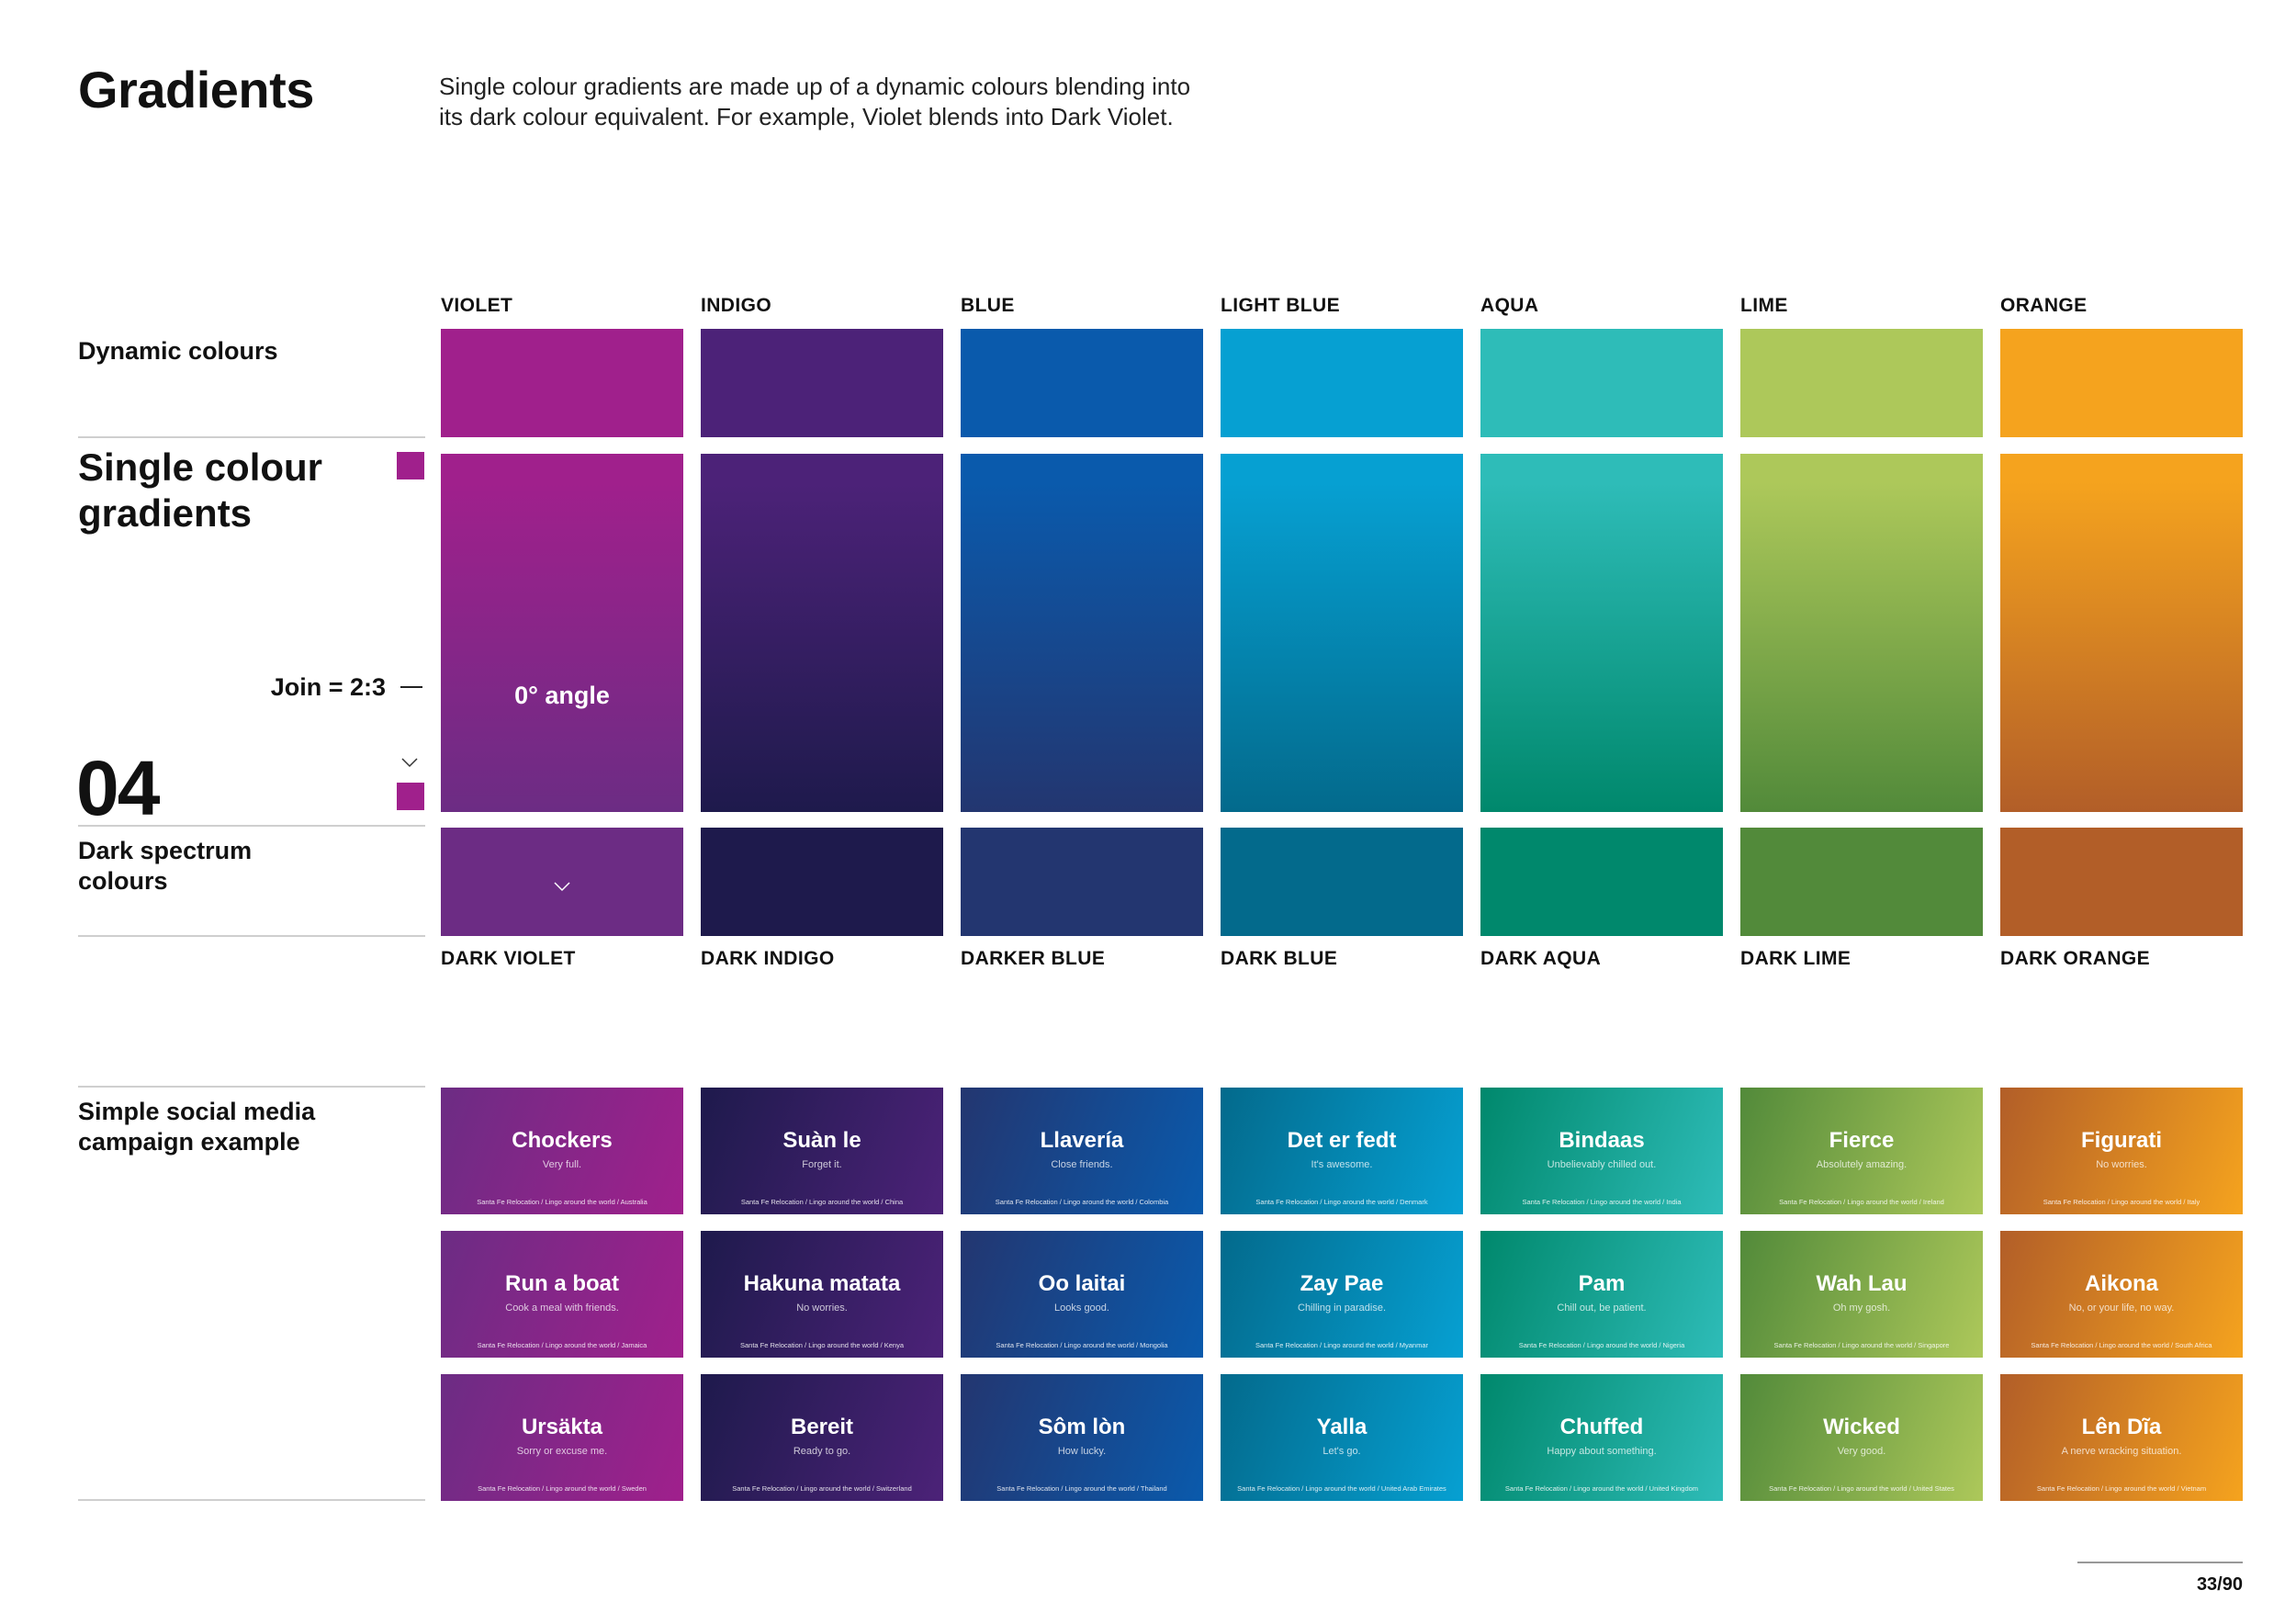 This screenshot has width=2296, height=1624. What do you see at coordinates (252, 1500) in the screenshot?
I see `divider-bottom` at bounding box center [252, 1500].